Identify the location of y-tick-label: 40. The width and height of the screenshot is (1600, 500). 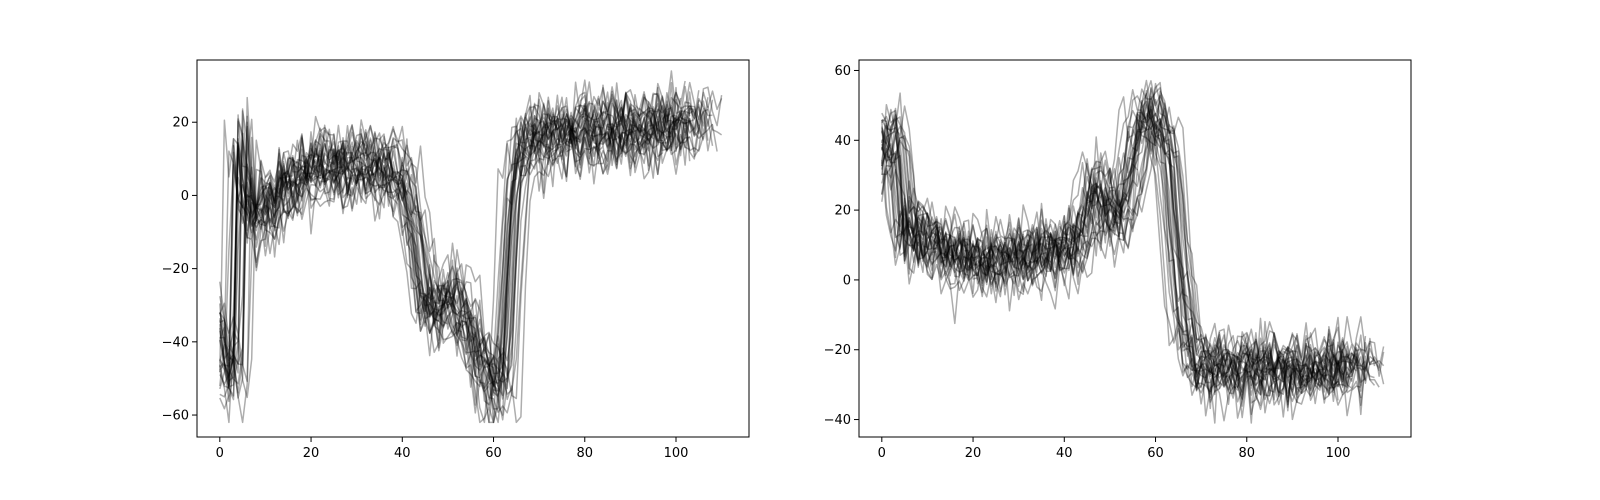
(842, 141).